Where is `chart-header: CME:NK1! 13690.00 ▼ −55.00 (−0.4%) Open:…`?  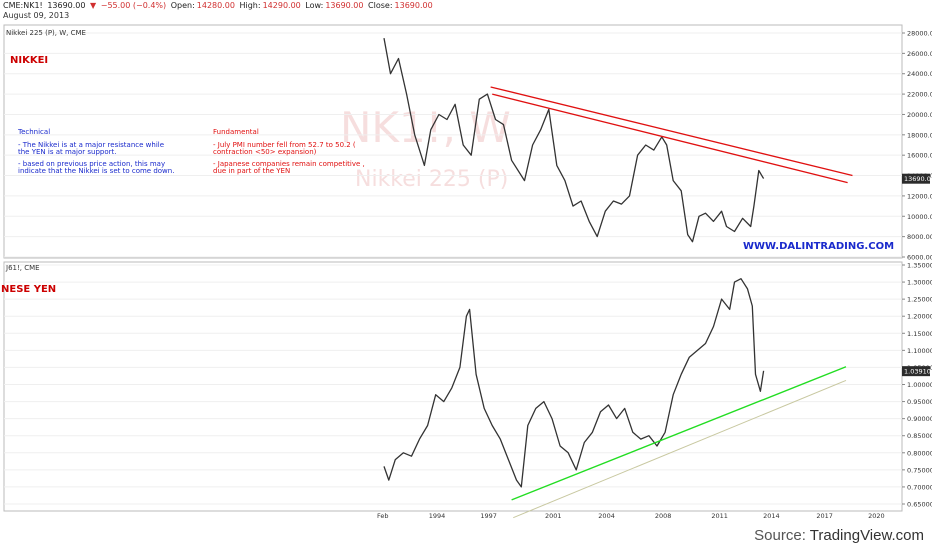 chart-header: CME:NK1! 13690.00 ▼ −55.00 (−0.4%) Open:… is located at coordinates (219, 6).